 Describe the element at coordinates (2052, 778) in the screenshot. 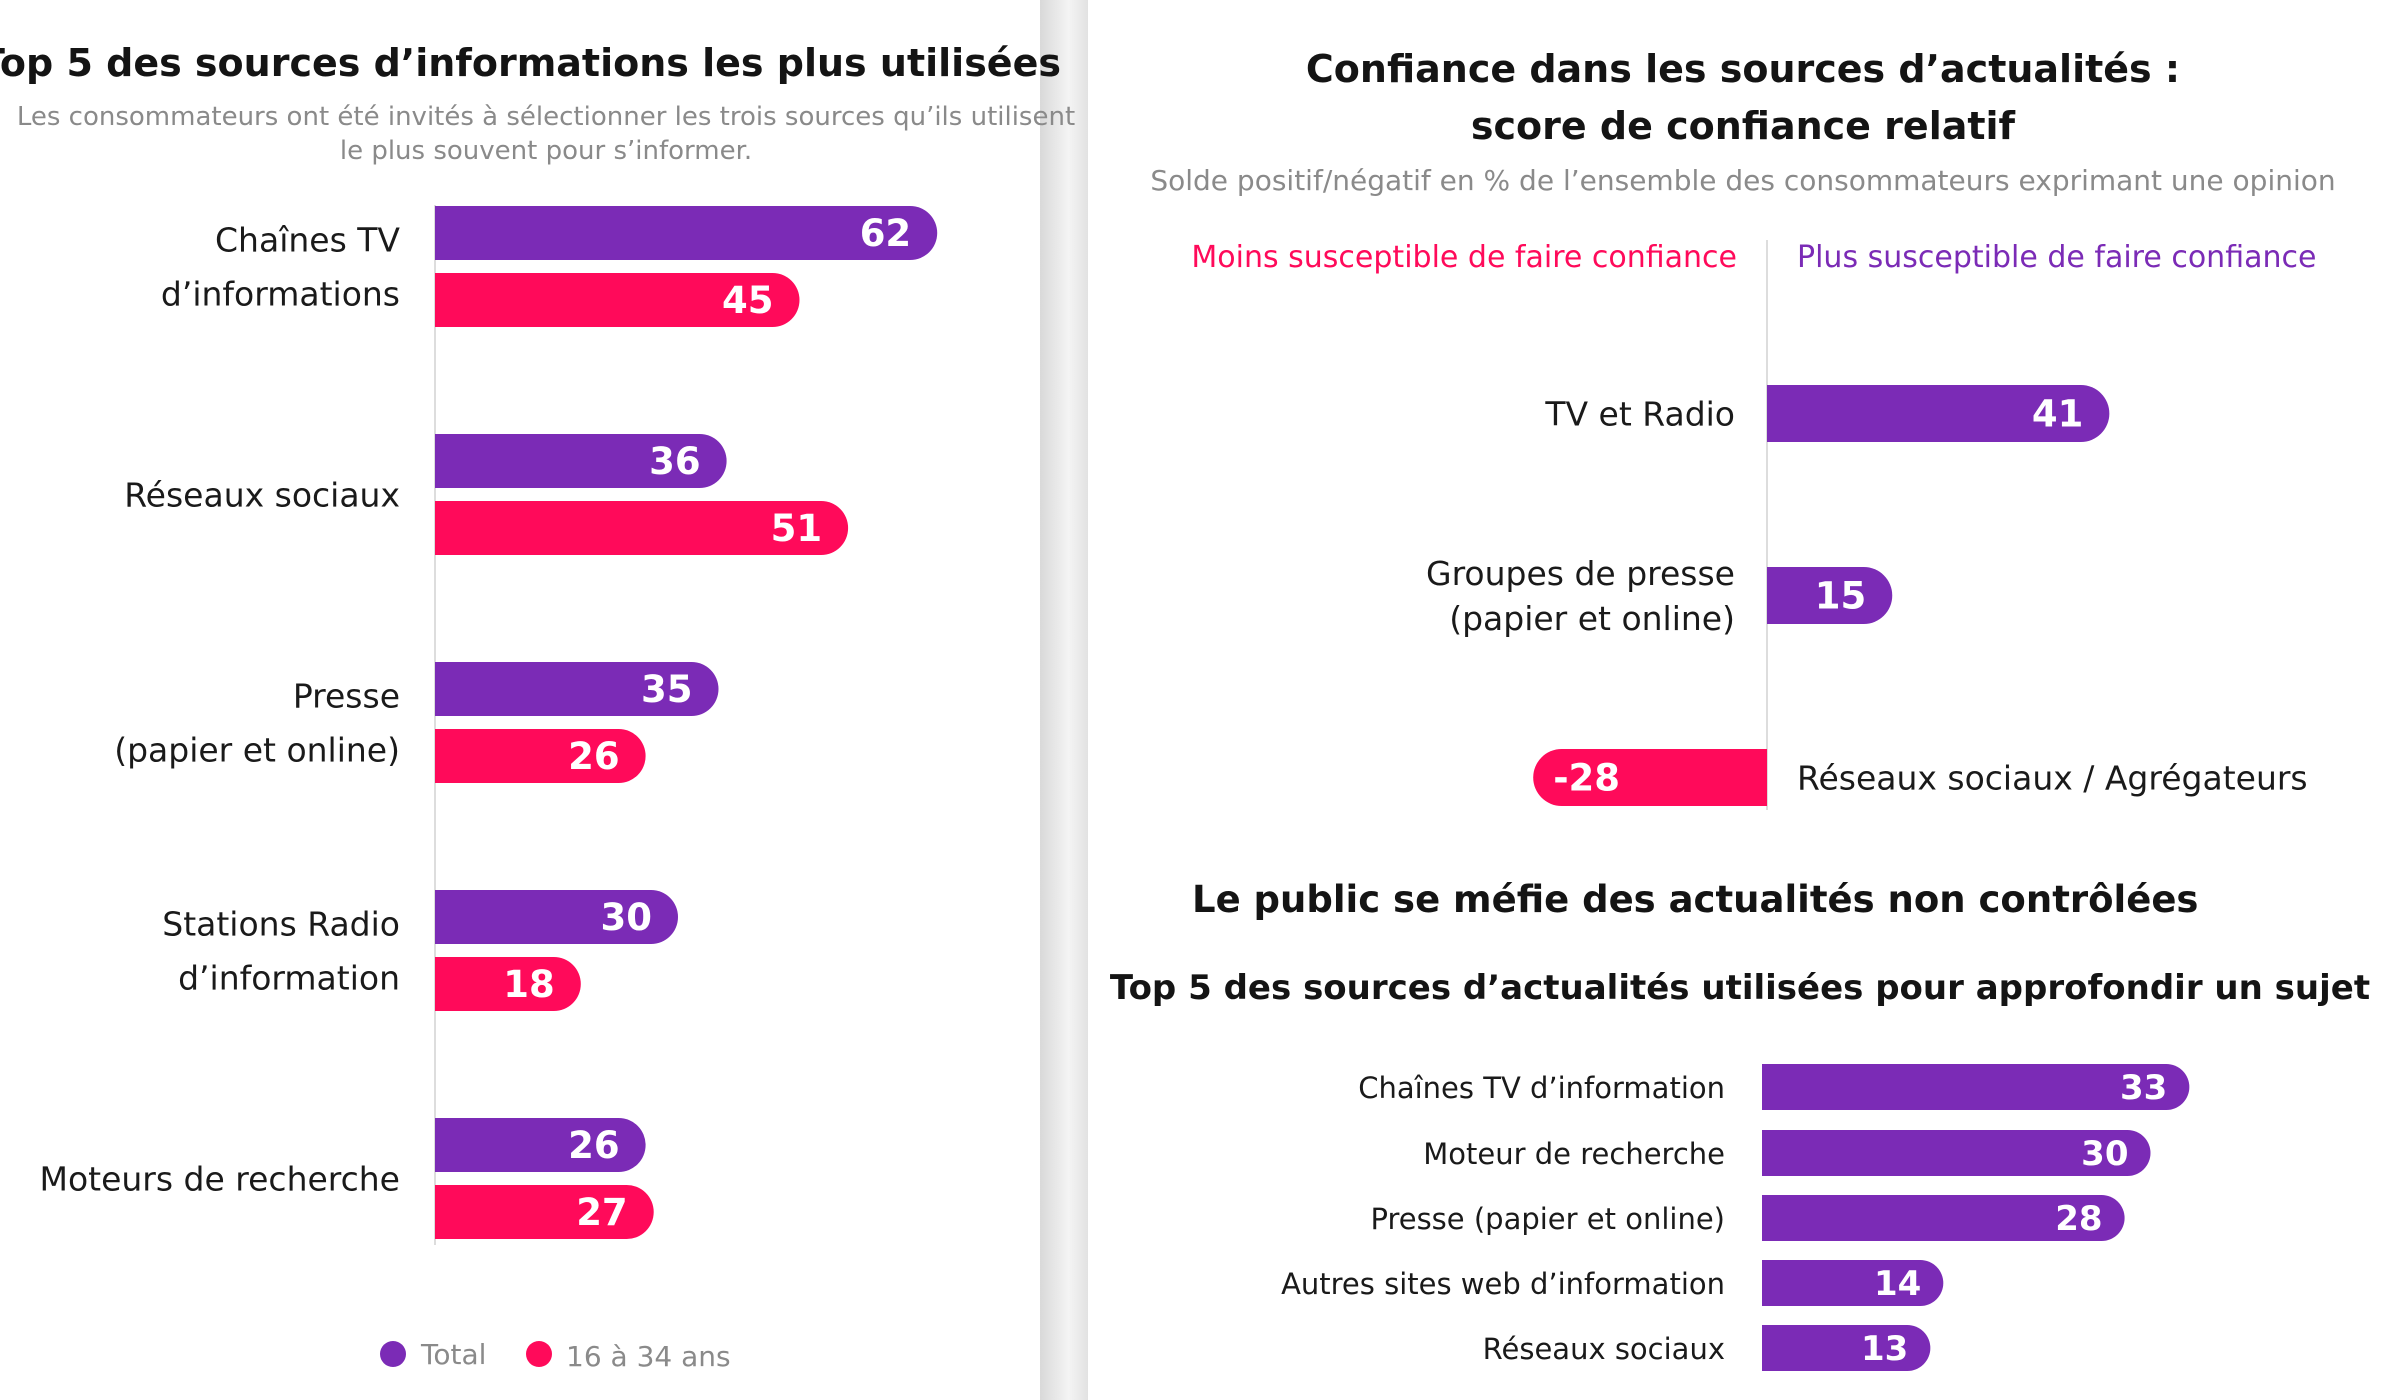

I see `category-label: Réseaux sociaux / Agrégateurs` at that location.